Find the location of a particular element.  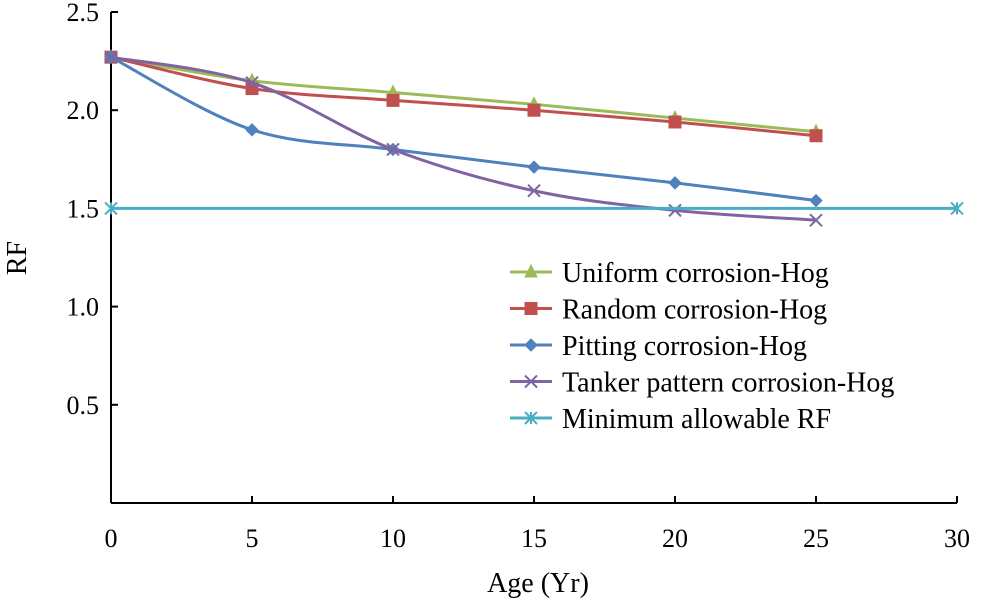

y-tick-label: 1.5 is located at coordinates (83, 208).